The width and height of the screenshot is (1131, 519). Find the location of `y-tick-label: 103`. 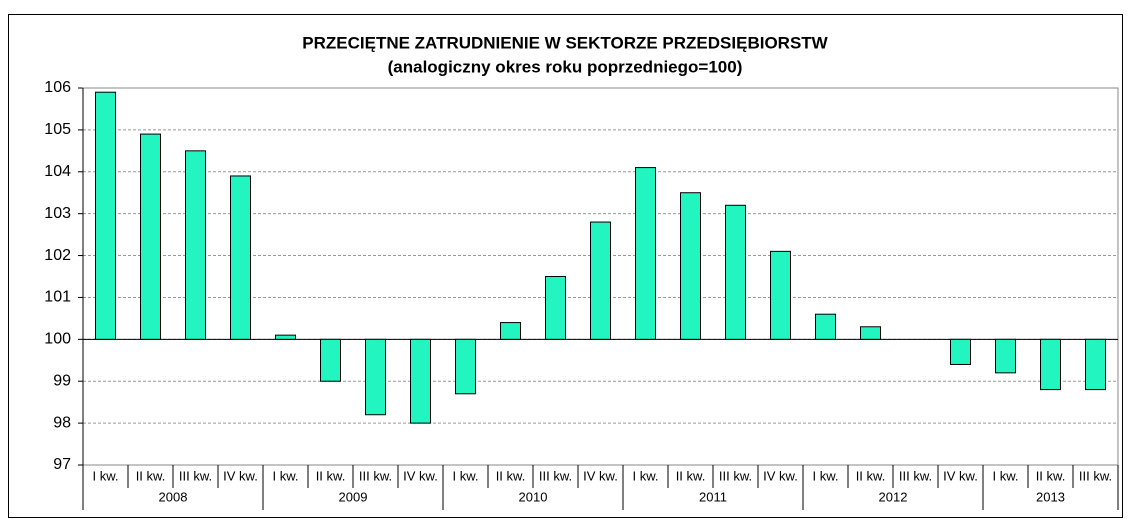

y-tick-label: 103 is located at coordinates (57, 213).